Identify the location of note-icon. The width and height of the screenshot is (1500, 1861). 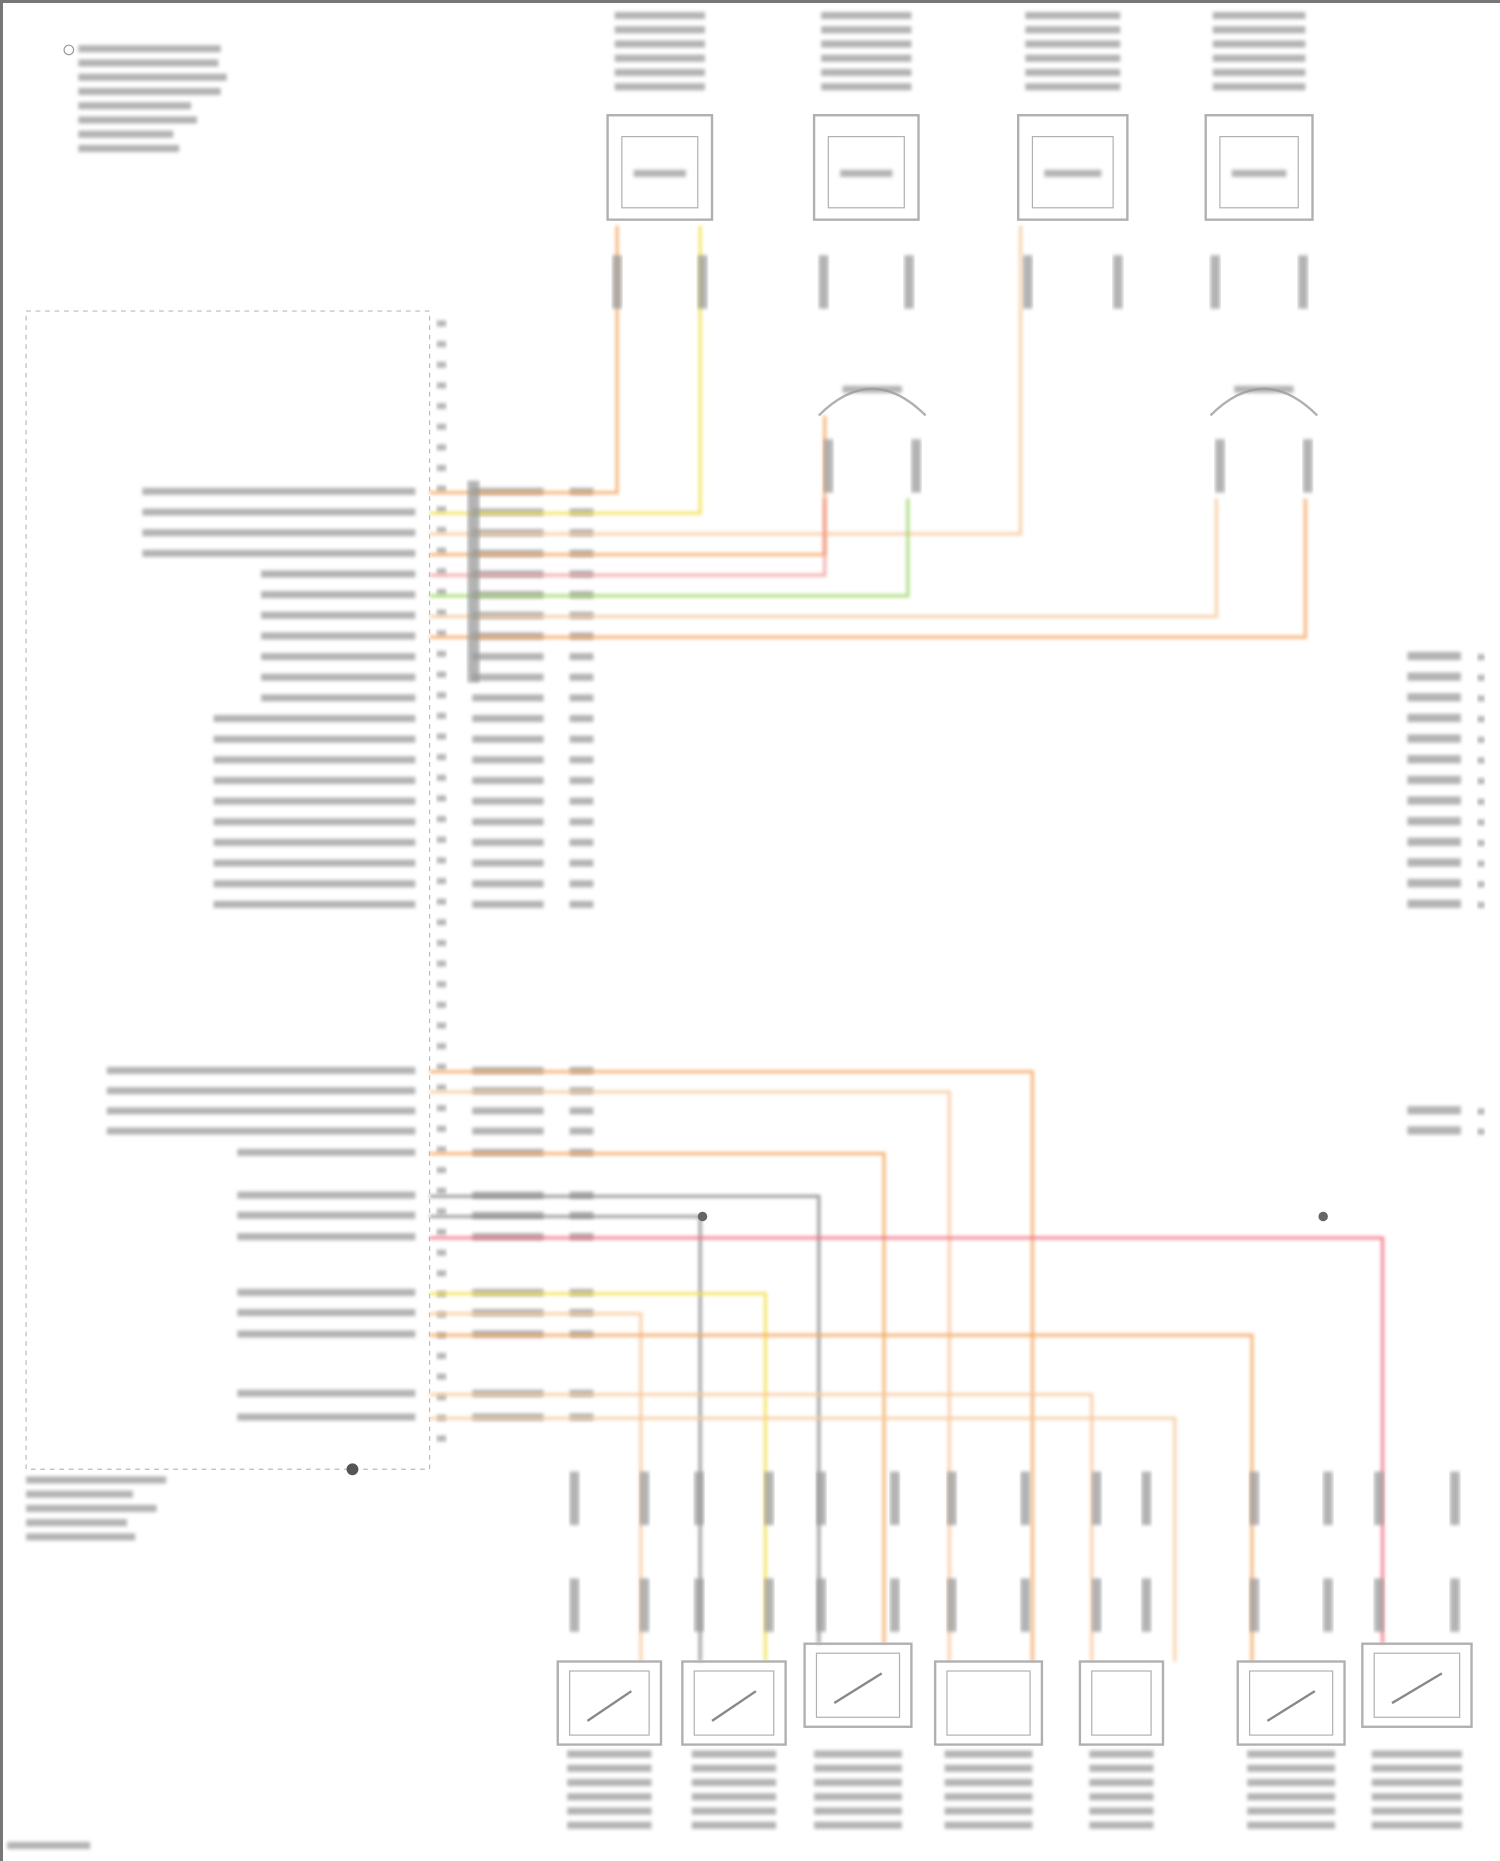
(69, 50).